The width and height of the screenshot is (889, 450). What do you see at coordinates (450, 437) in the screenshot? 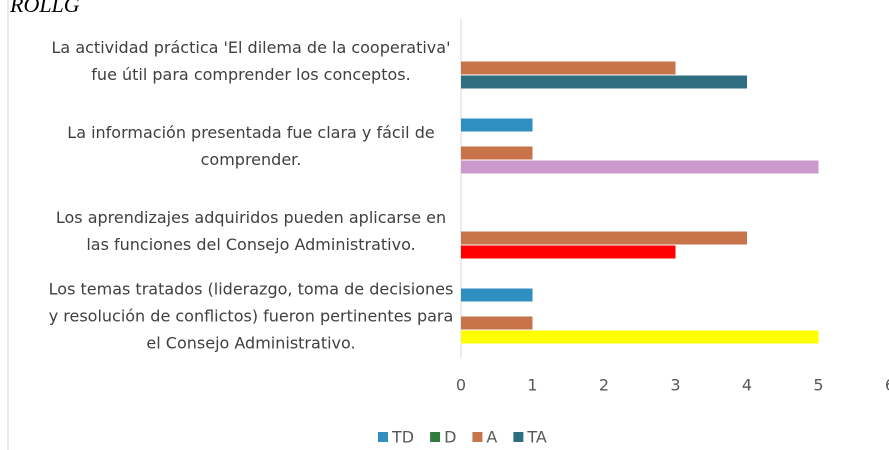
I see `legend-label: D` at bounding box center [450, 437].